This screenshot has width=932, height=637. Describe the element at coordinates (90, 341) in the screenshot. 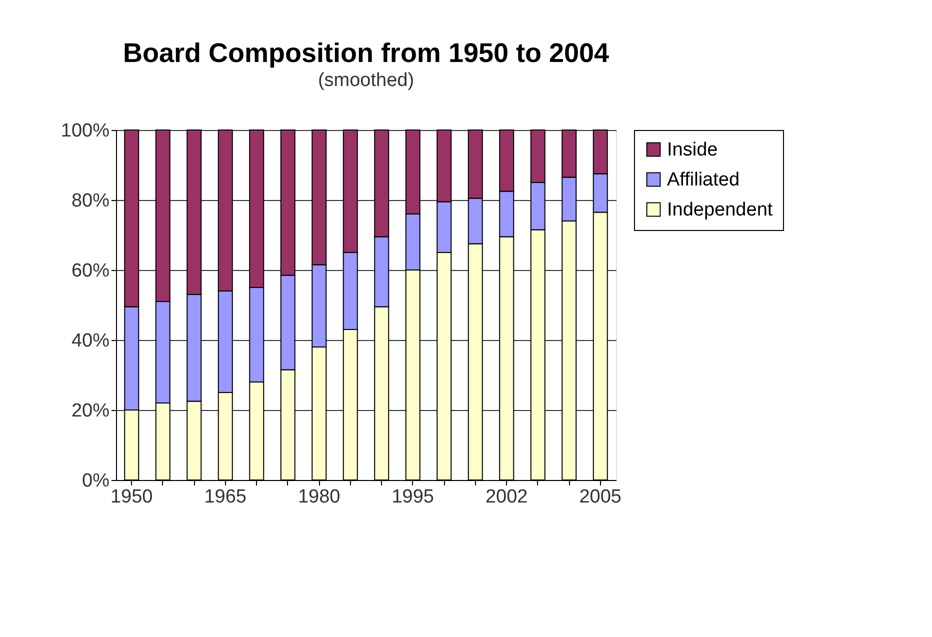

I see `y-tick-label: 40%` at that location.